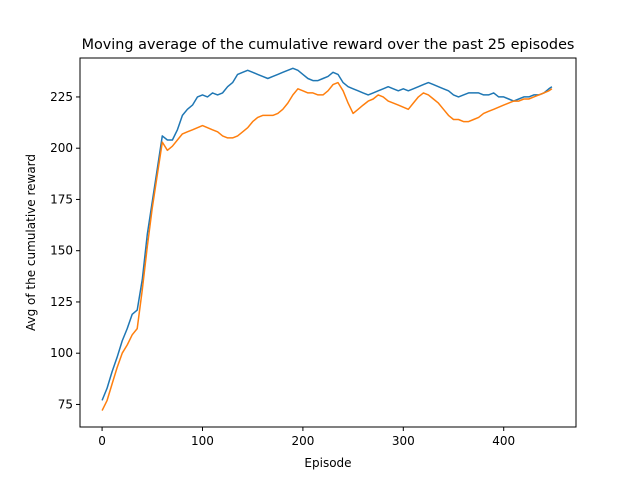 Image resolution: width=640 pixels, height=480 pixels. I want to click on x-axis-label: Episode, so click(327, 463).